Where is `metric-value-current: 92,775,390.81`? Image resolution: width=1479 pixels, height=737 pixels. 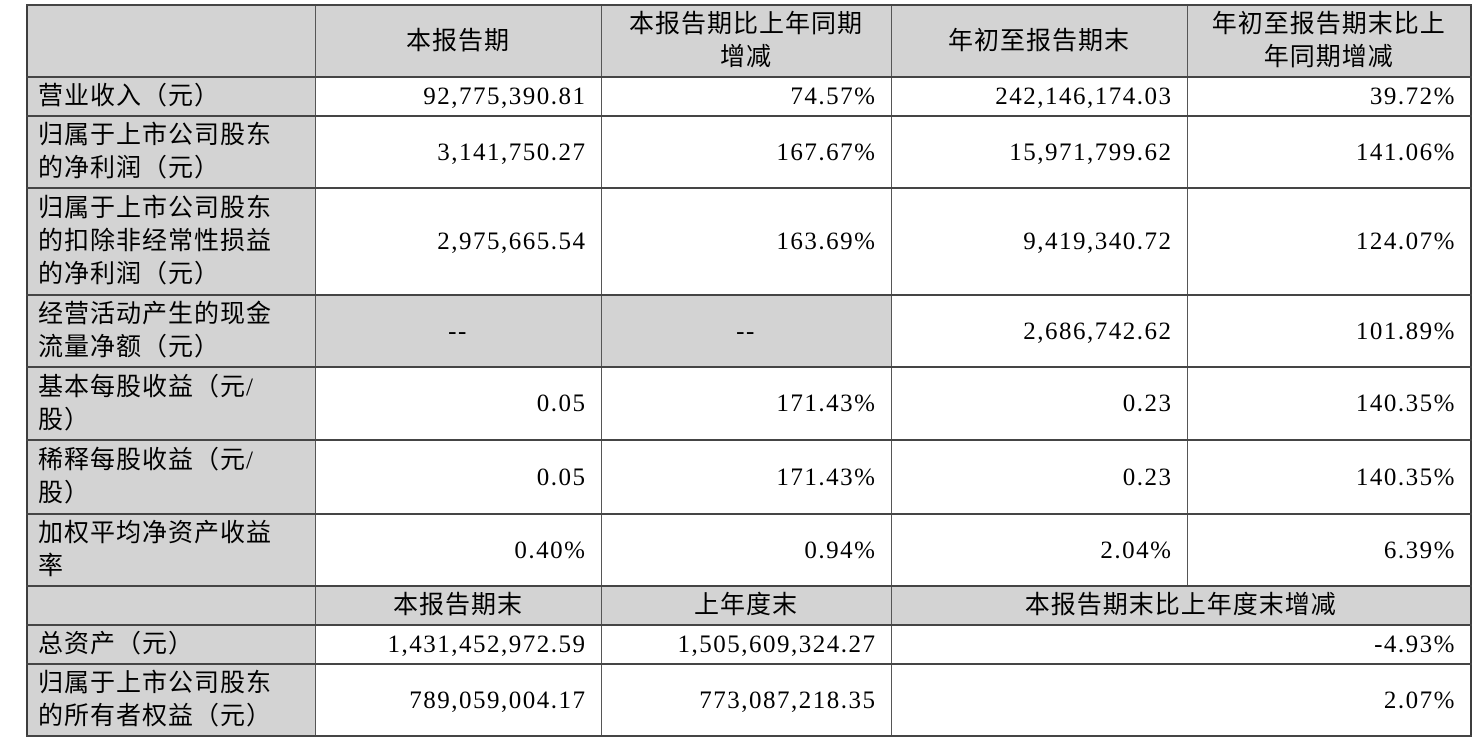
metric-value-current: 92,775,390.81 is located at coordinates (458, 96).